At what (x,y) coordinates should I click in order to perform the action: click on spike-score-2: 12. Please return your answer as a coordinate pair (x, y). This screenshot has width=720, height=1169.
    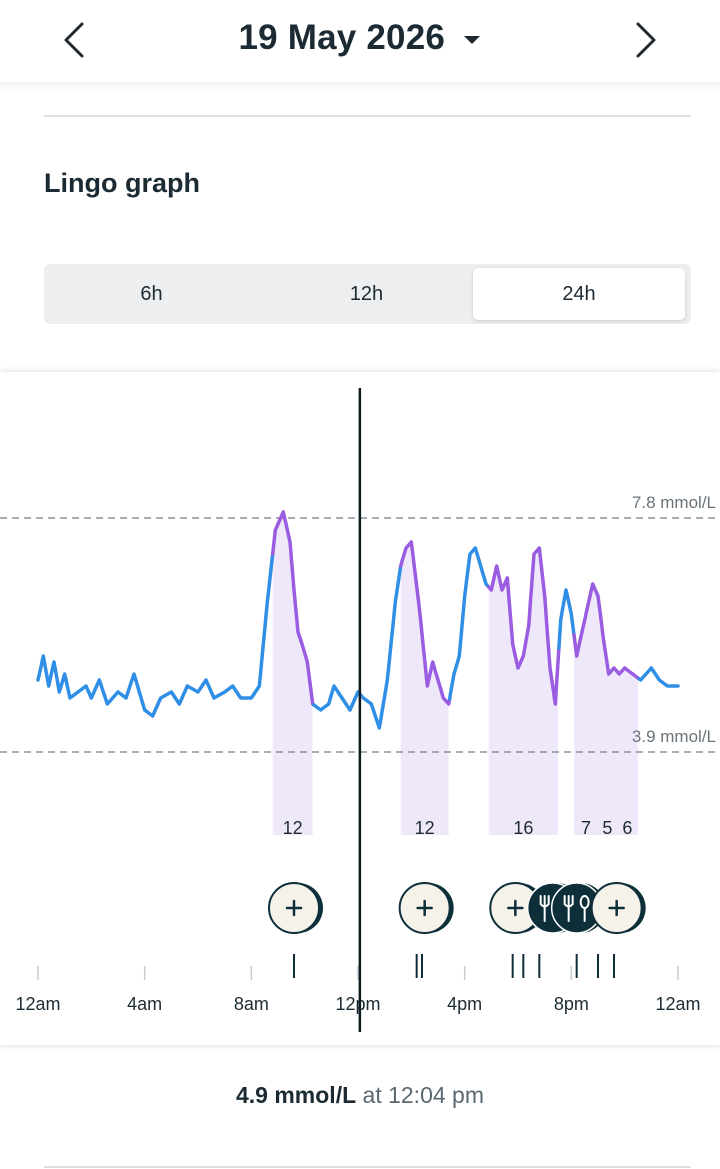
    Looking at the image, I should click on (425, 828).